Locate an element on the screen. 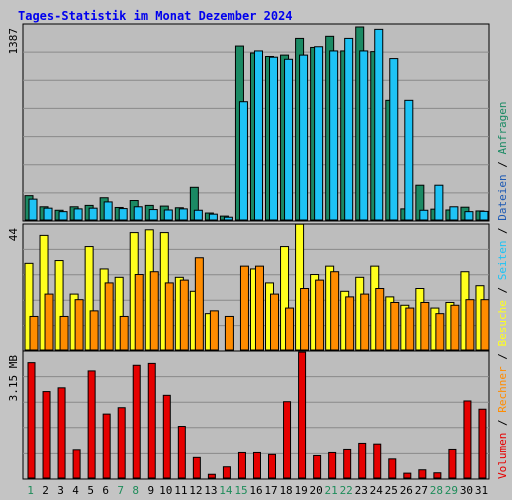  day-label-29: 29 is located at coordinates (451, 490).